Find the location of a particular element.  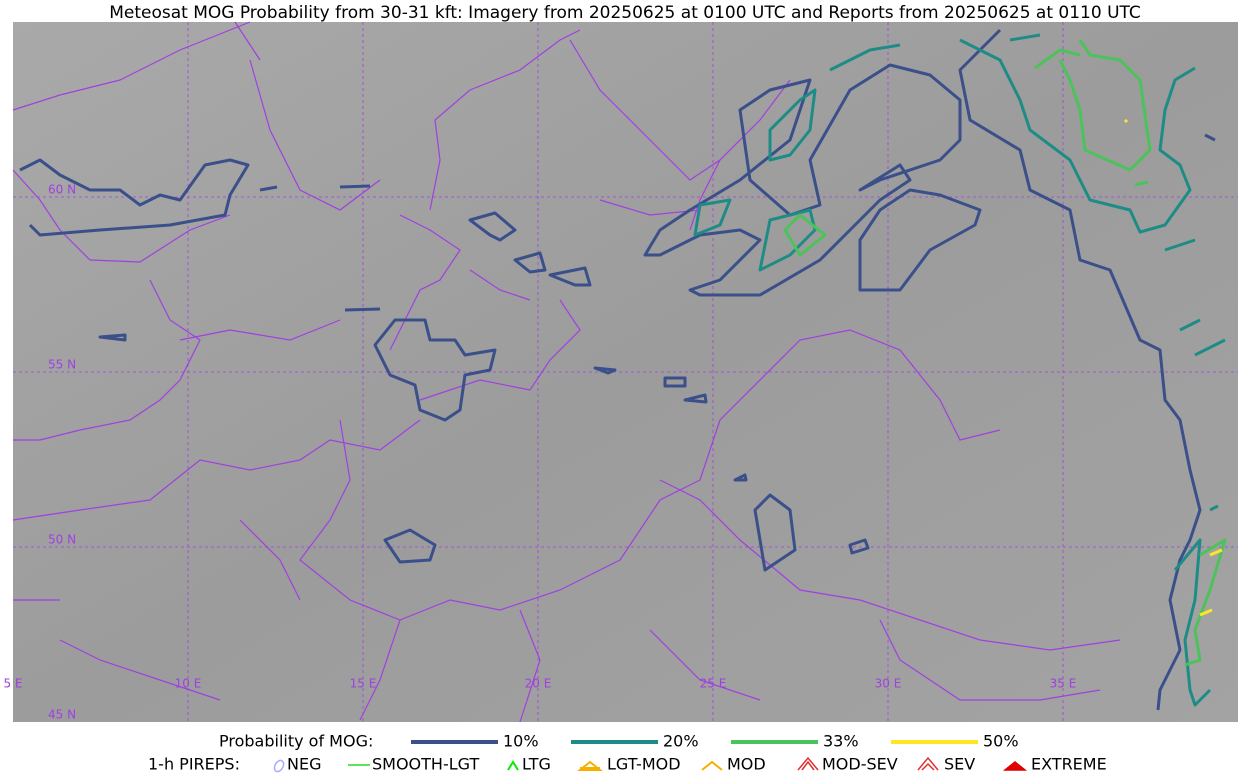

lon-label: 5 E is located at coordinates (12, 684).